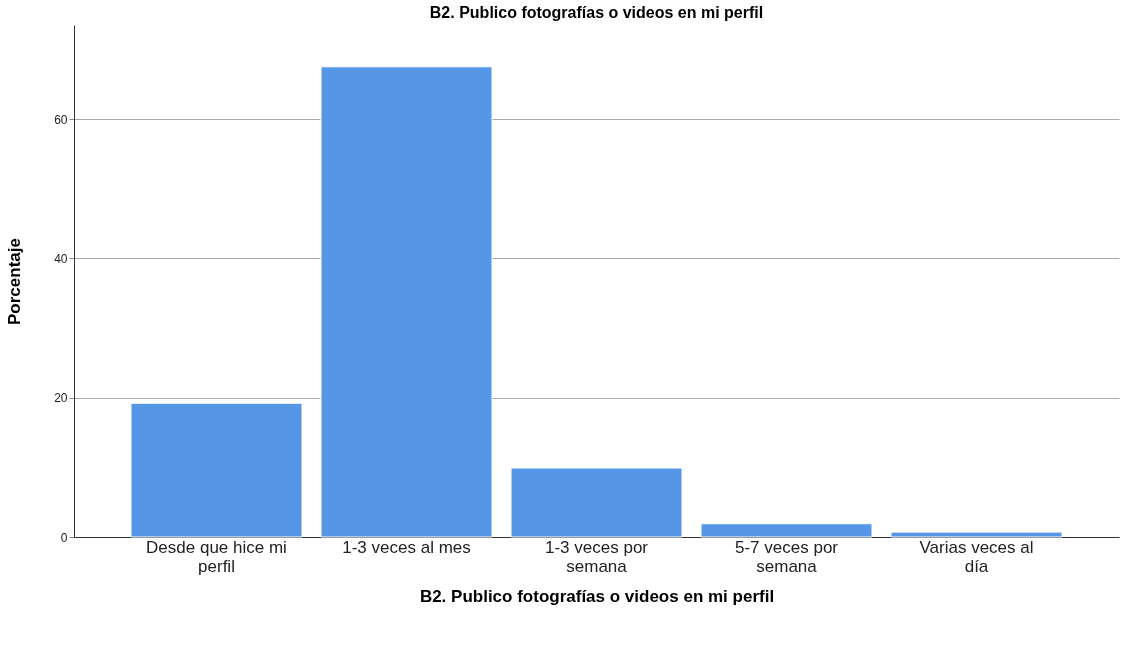  What do you see at coordinates (596, 12) in the screenshot?
I see `chart-title: B2. Publico fotografías o videos en mi perfil` at bounding box center [596, 12].